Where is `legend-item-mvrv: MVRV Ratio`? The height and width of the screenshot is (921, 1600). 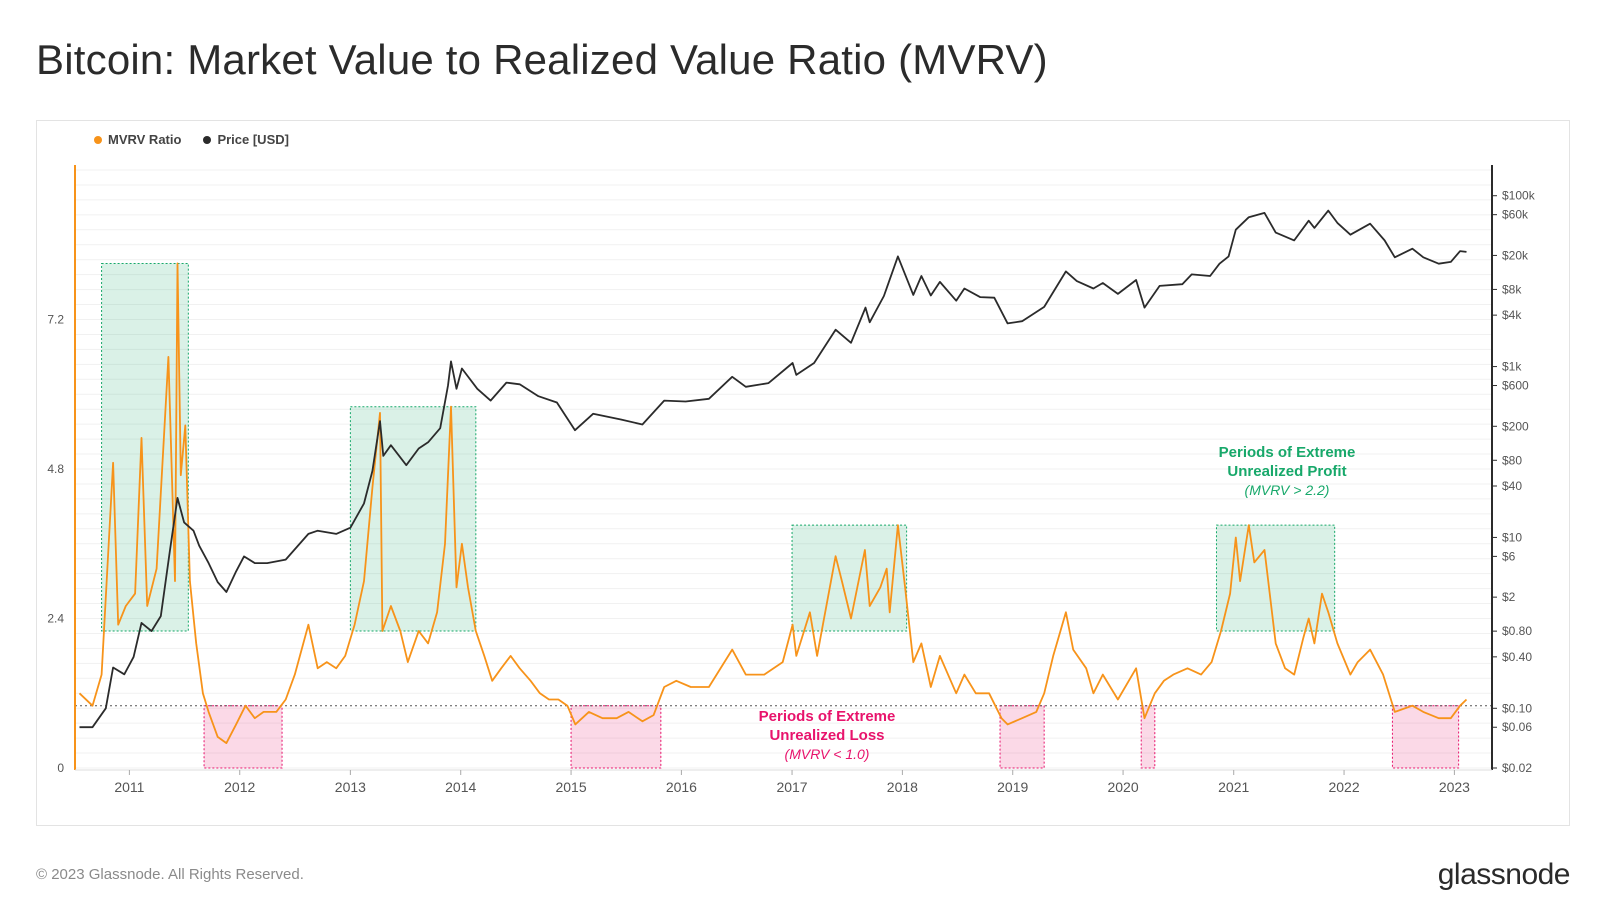 legend-item-mvrv: MVRV Ratio is located at coordinates (137, 139).